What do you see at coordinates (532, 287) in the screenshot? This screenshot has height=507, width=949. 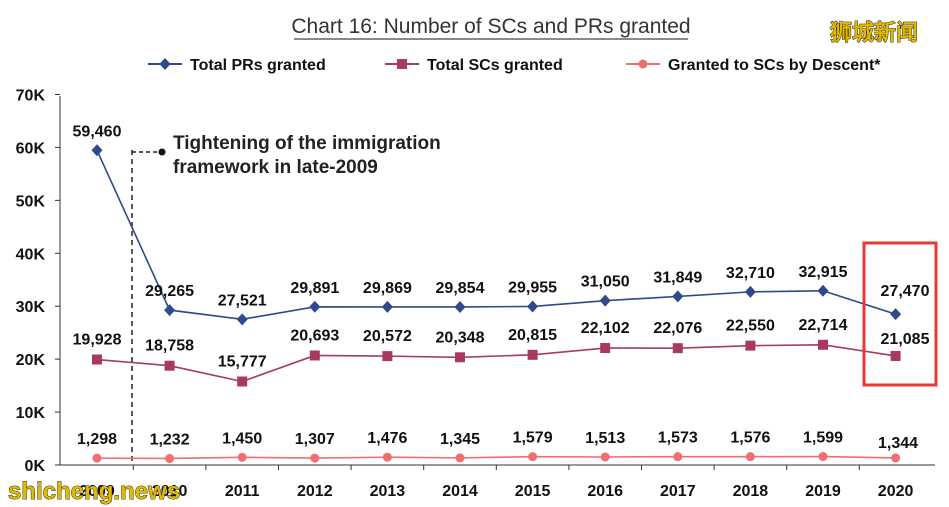 I see `data-label-total-prs-granted: 29,955` at bounding box center [532, 287].